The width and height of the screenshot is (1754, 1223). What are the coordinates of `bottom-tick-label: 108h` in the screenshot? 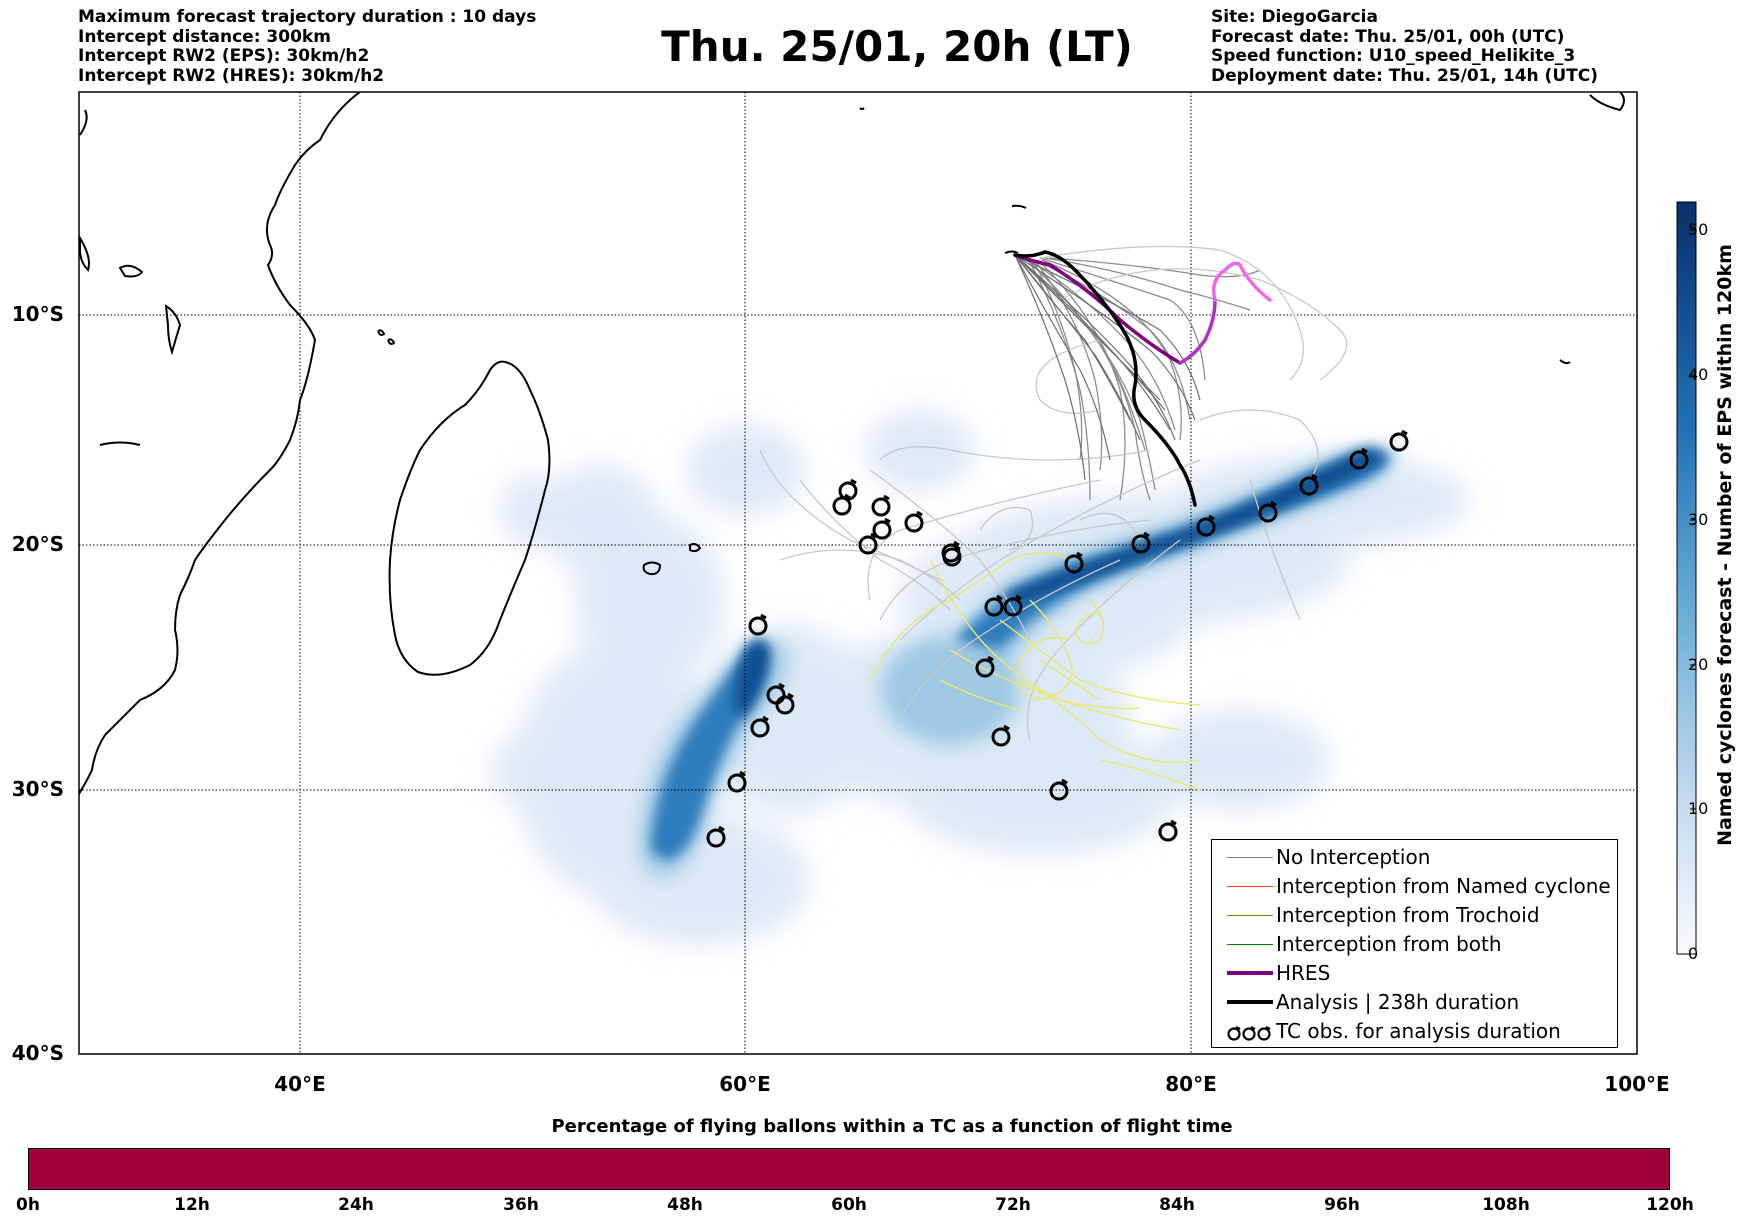 It's located at (1506, 1205).